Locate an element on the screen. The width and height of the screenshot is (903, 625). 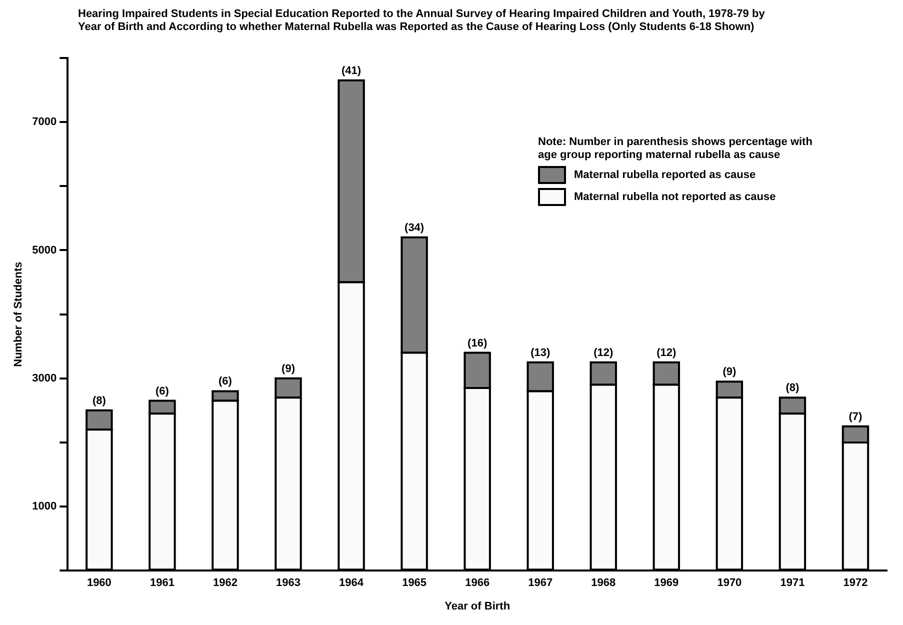
annotation: (16) is located at coordinates (478, 343).